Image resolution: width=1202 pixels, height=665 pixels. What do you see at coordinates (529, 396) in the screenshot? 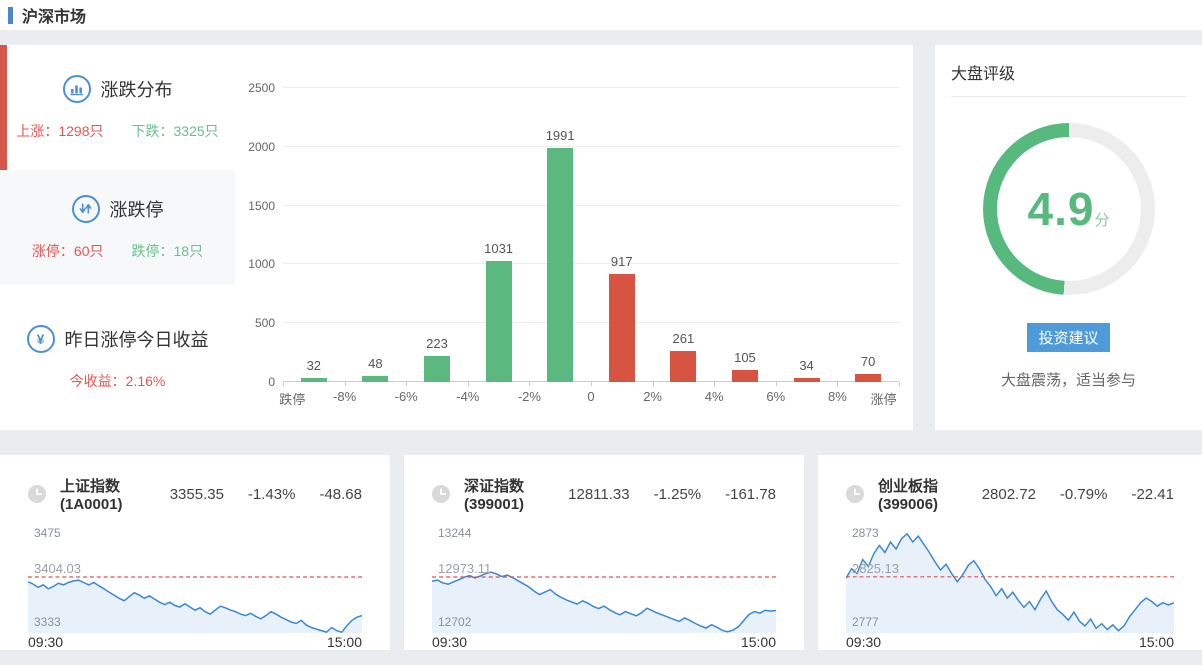
I see `x-tick-label: -2%` at bounding box center [529, 396].